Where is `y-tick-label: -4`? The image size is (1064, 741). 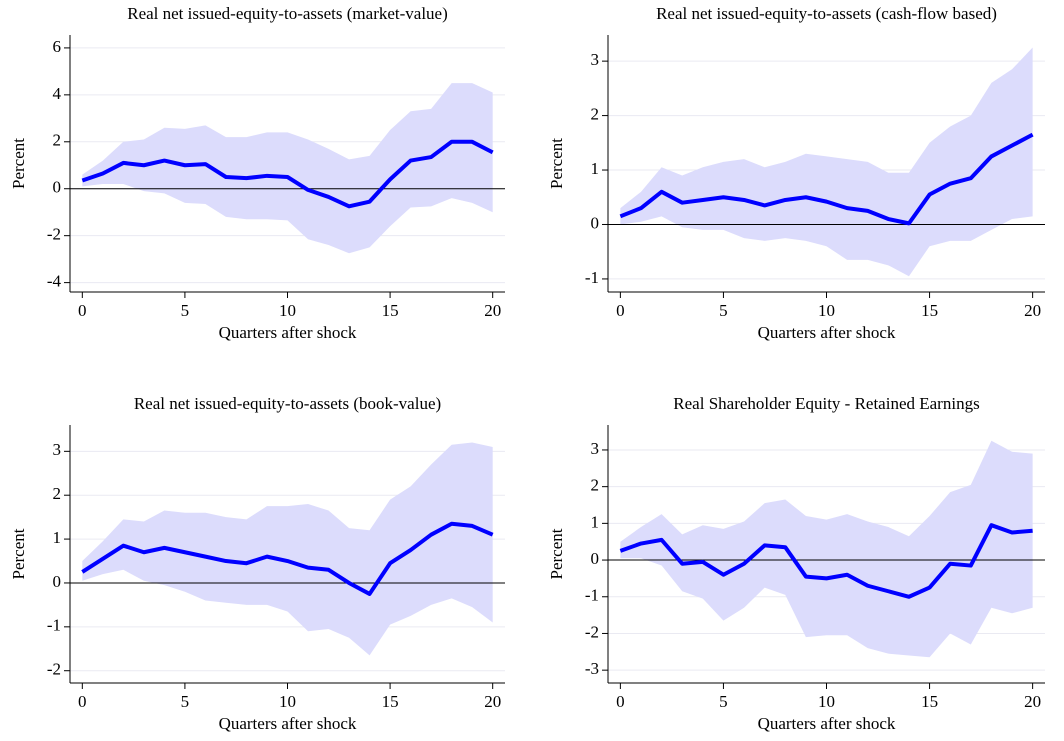 y-tick-label: -4 is located at coordinates (54, 281).